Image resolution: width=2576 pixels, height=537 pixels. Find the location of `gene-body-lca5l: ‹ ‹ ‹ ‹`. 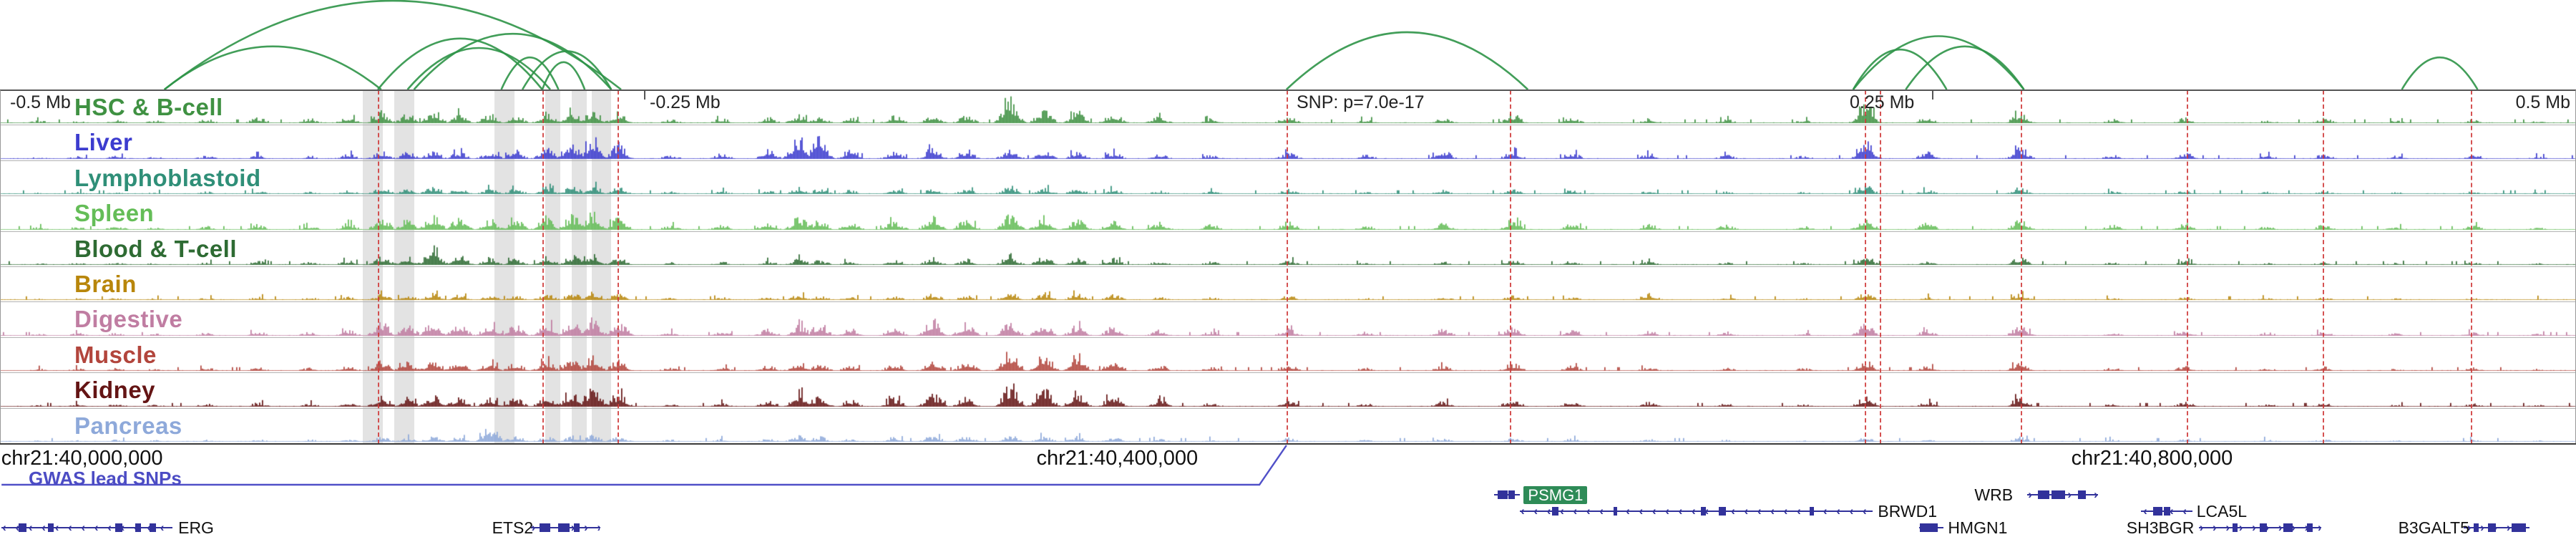

gene-body-lca5l: ‹ ‹ ‹ ‹ is located at coordinates (2166, 511).